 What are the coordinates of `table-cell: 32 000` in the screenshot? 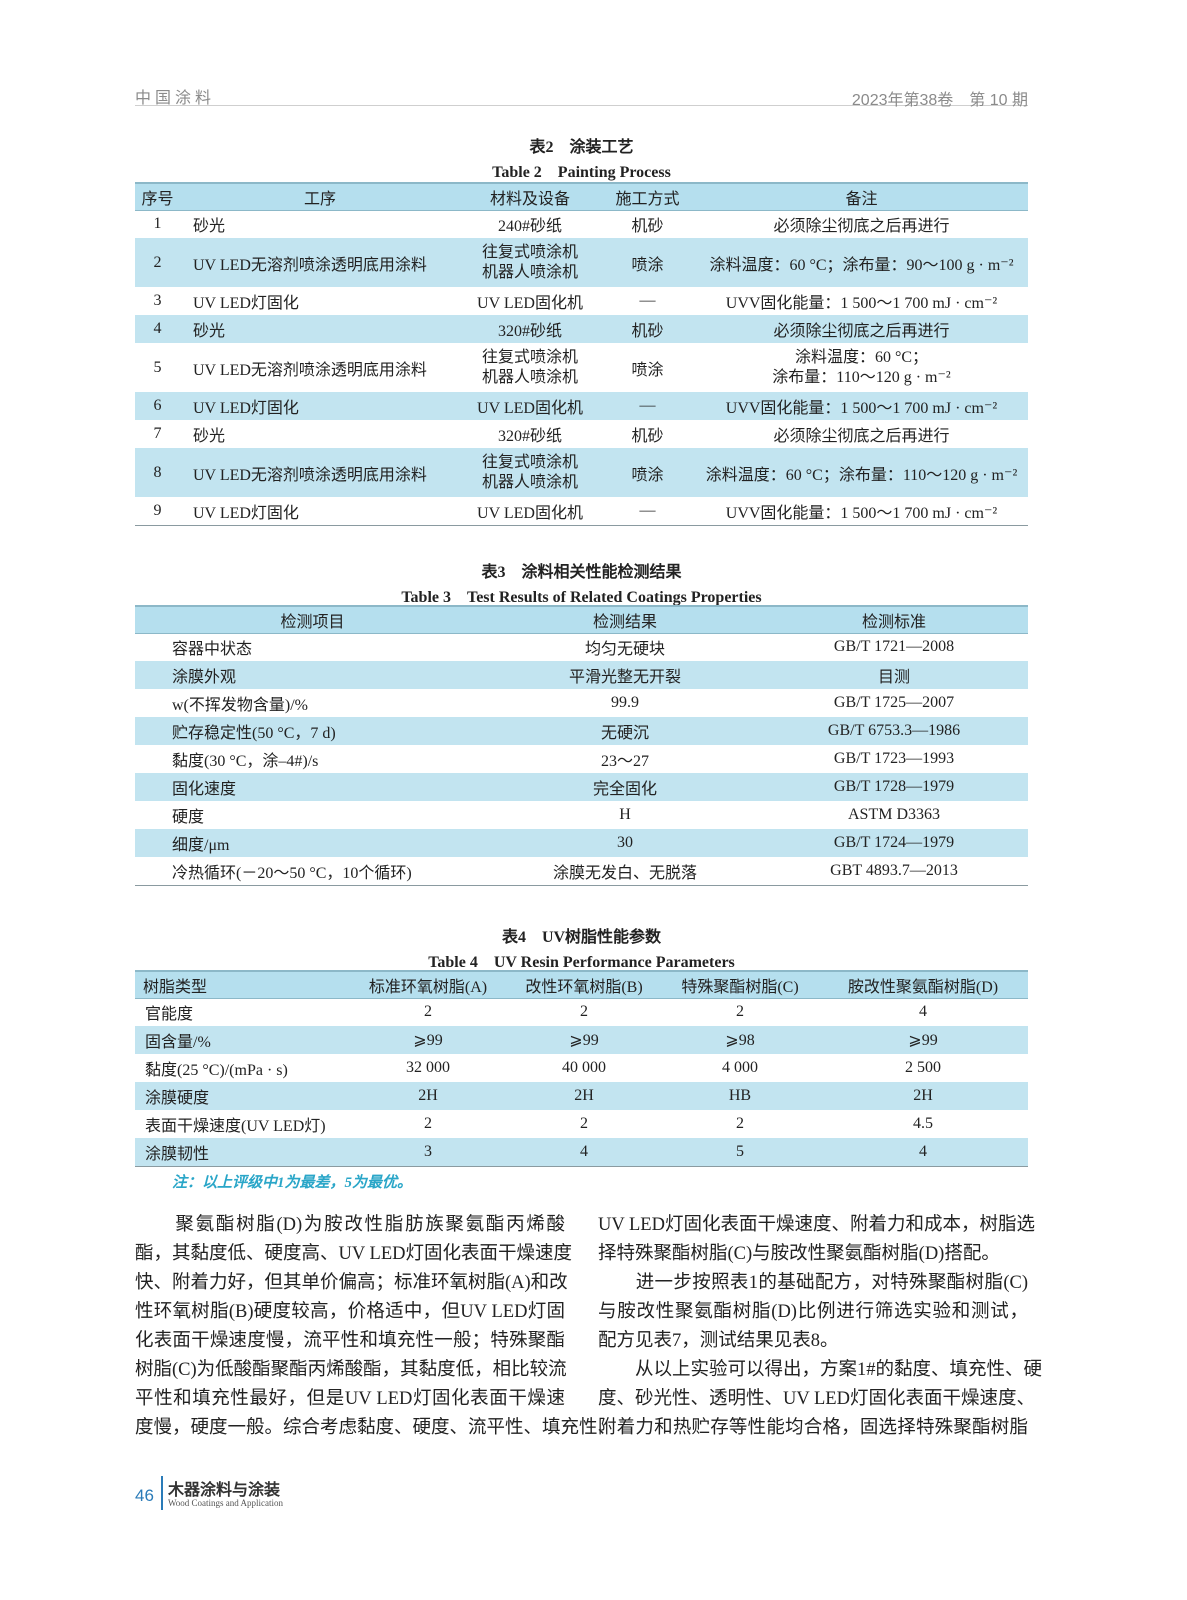 It's located at (428, 1067).